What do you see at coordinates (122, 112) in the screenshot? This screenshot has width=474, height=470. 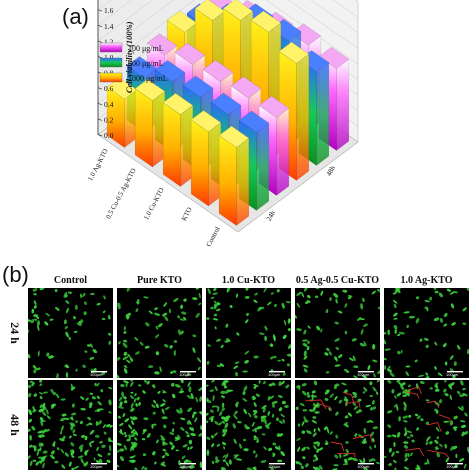 I see `bar-1-0-ag-kto-24h-s2` at bounding box center [122, 112].